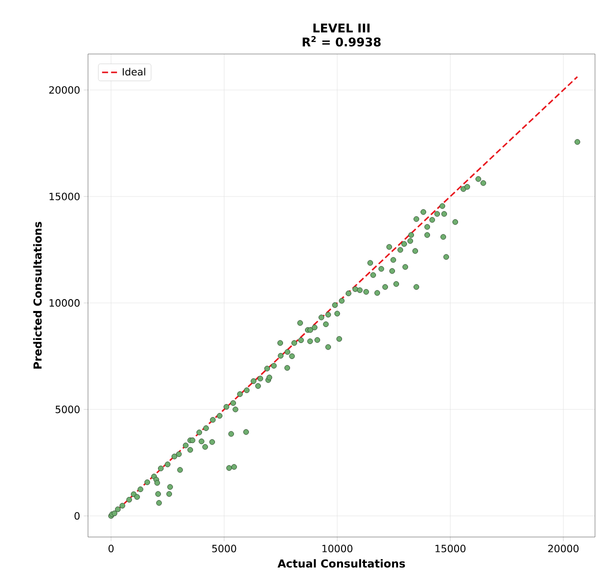 This screenshot has width=597, height=583. What do you see at coordinates (111, 548) in the screenshot?
I see `x-tick-label: 0` at bounding box center [111, 548].